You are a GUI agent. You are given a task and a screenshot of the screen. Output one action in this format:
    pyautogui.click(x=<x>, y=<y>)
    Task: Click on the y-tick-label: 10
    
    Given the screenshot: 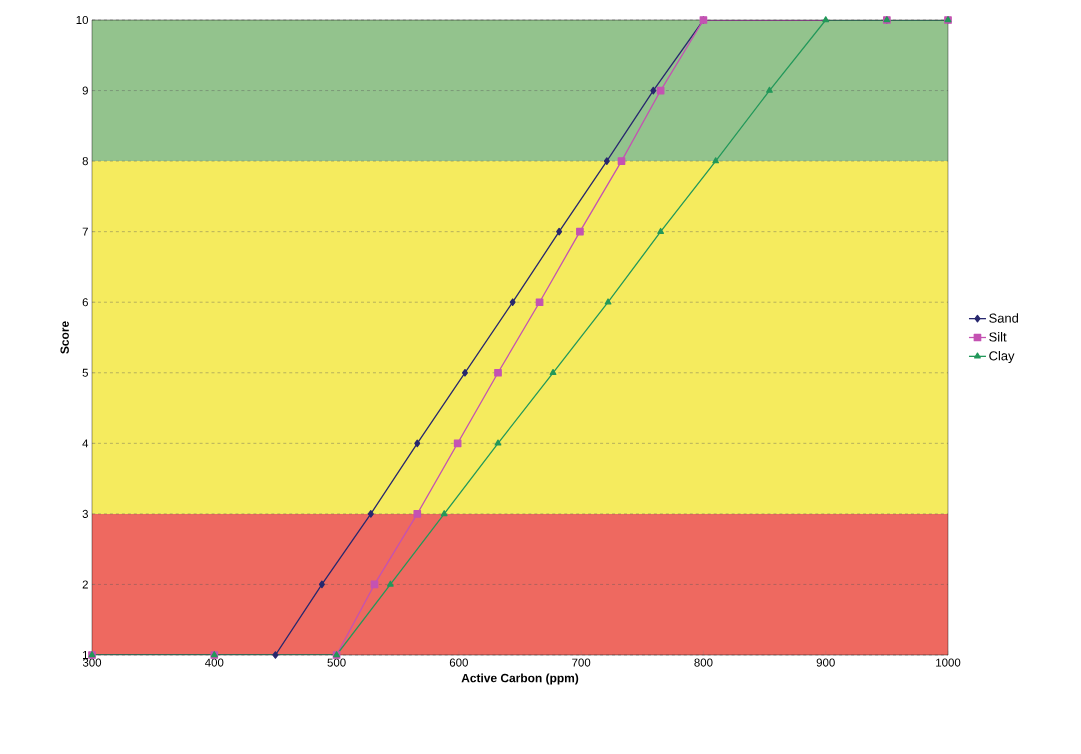 What is the action you would take?
    pyautogui.click(x=82, y=20)
    